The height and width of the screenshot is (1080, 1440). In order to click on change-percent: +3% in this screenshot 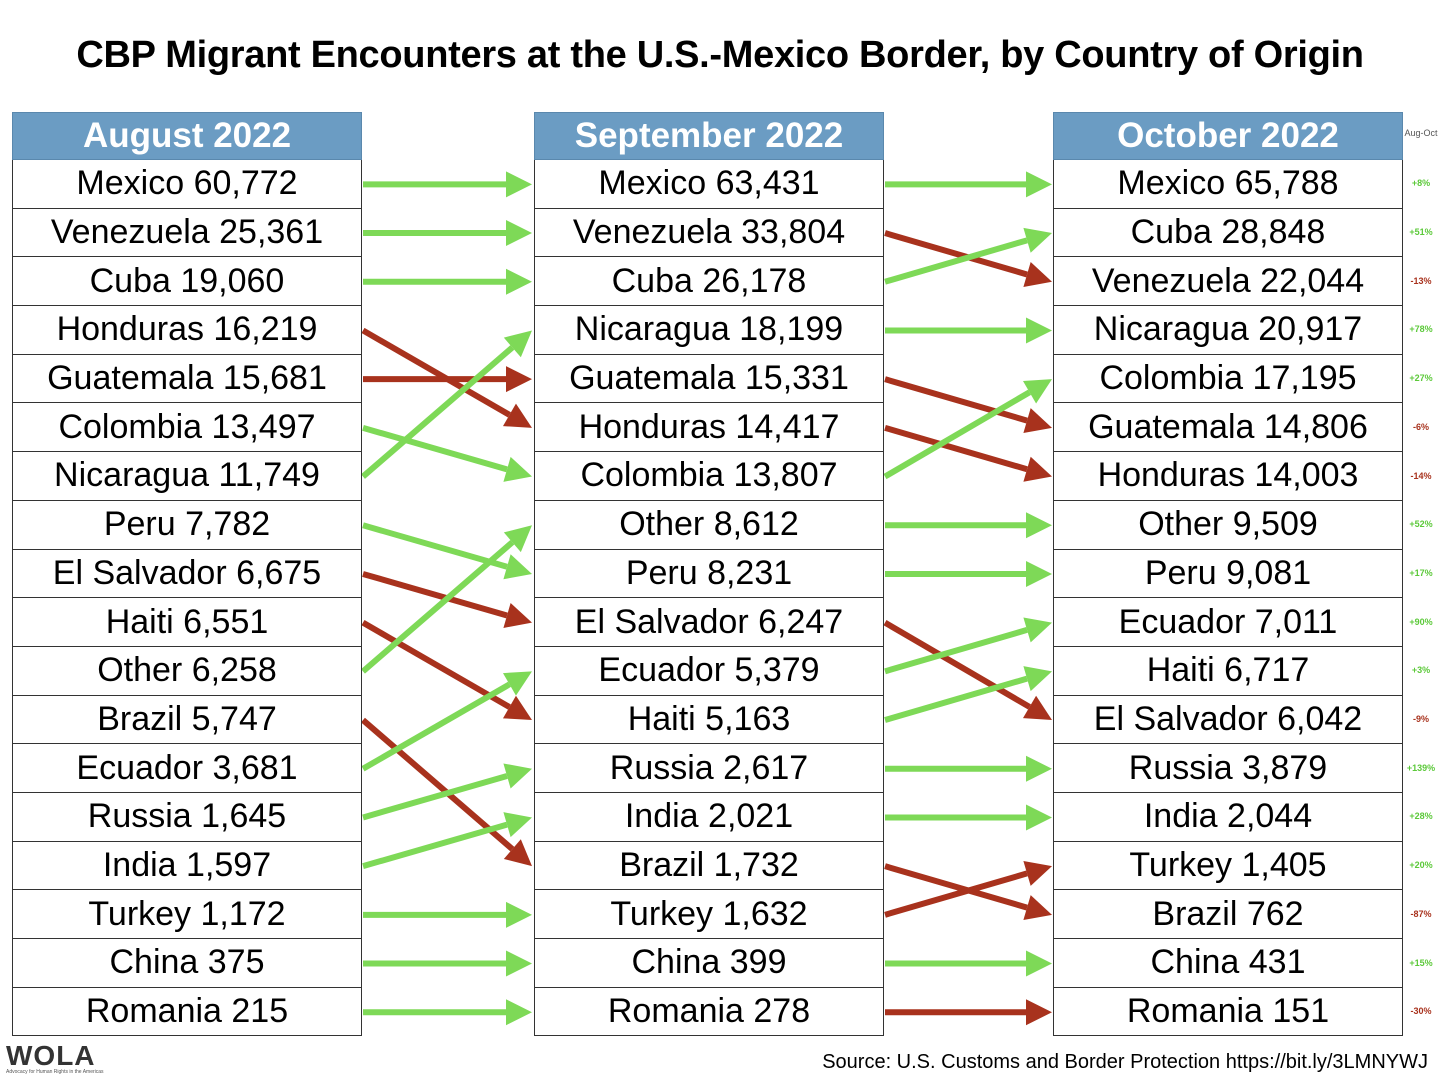, I will do `click(1421, 670)`.